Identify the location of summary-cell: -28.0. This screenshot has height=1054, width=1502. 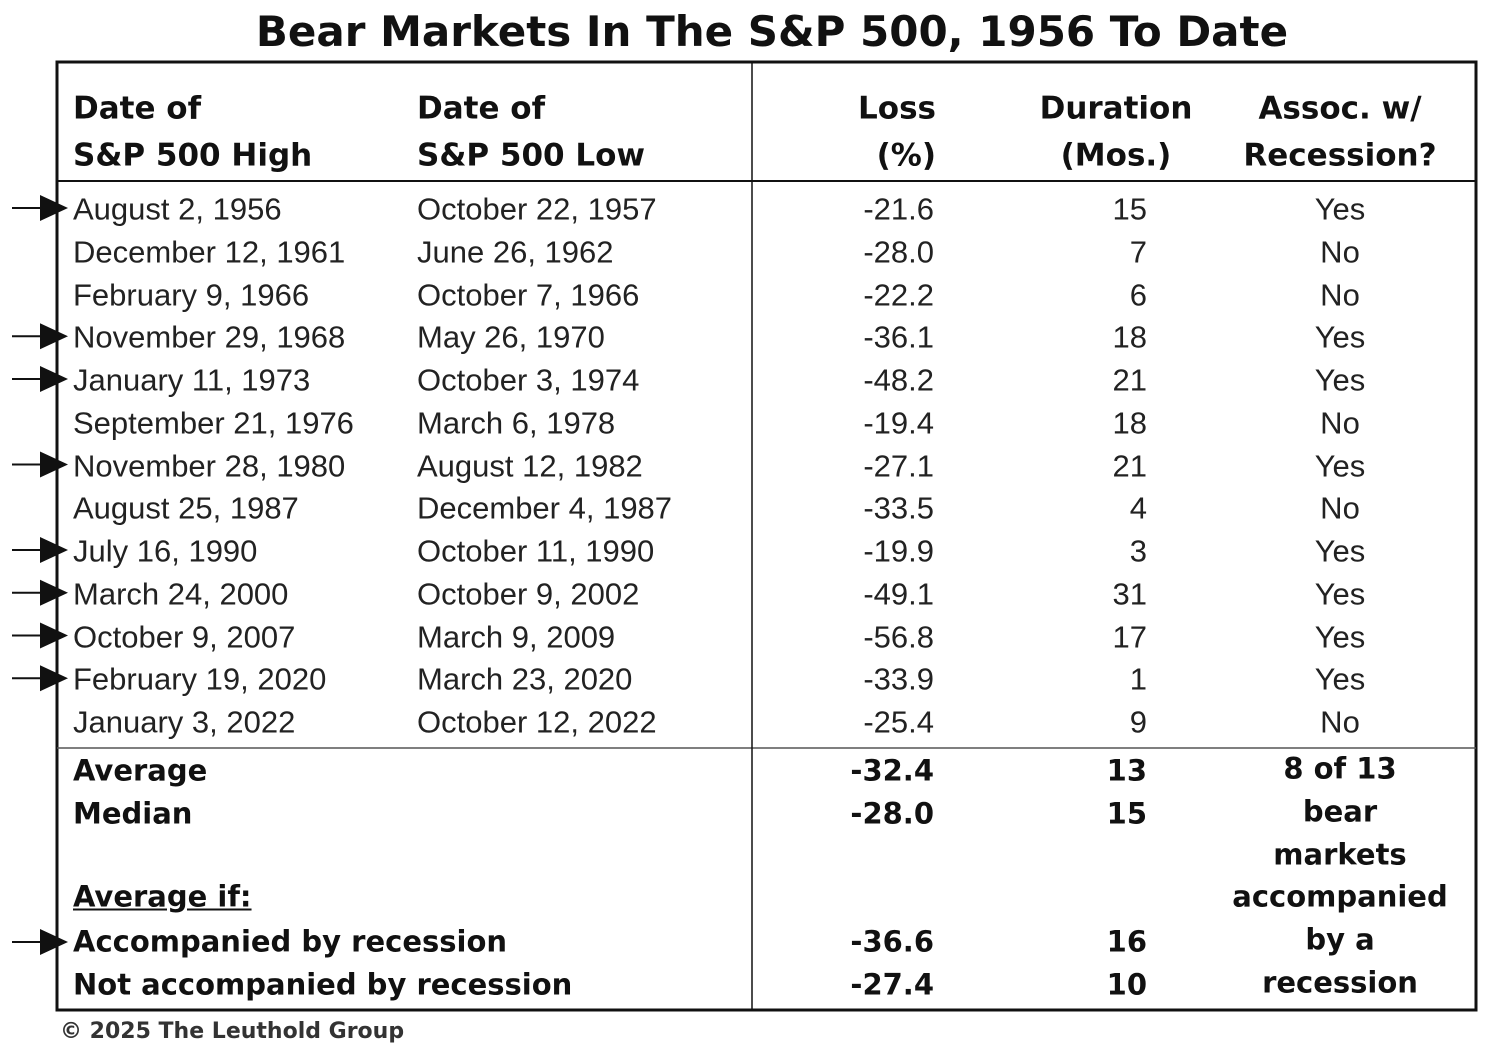
(892, 813).